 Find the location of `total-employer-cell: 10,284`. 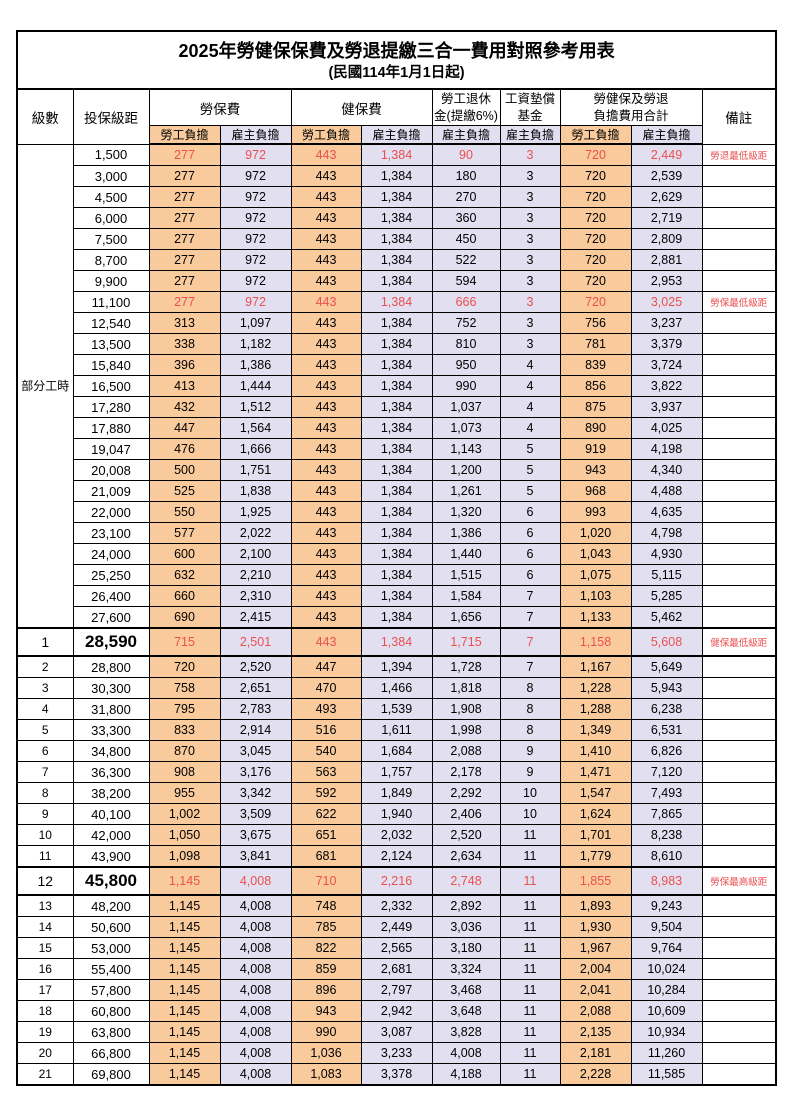

total-employer-cell: 10,284 is located at coordinates (666, 990).